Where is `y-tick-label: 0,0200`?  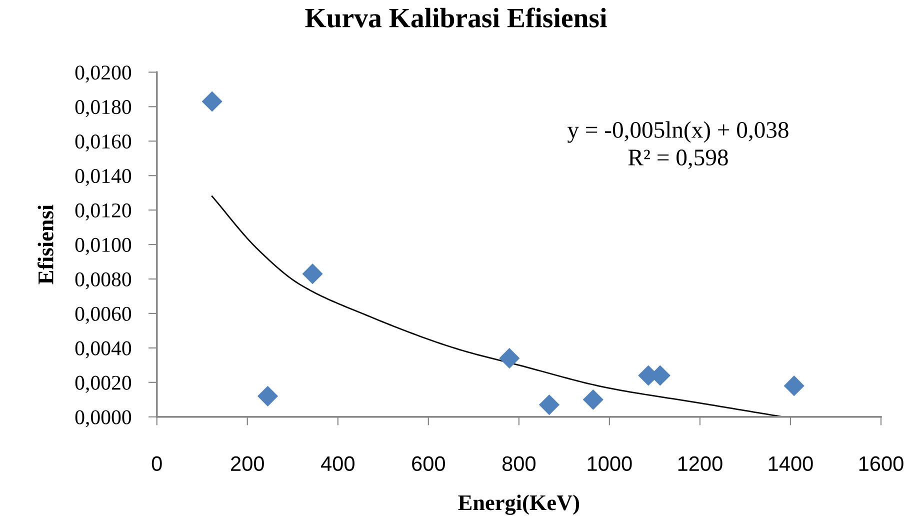 y-tick-label: 0,0200 is located at coordinates (103, 74).